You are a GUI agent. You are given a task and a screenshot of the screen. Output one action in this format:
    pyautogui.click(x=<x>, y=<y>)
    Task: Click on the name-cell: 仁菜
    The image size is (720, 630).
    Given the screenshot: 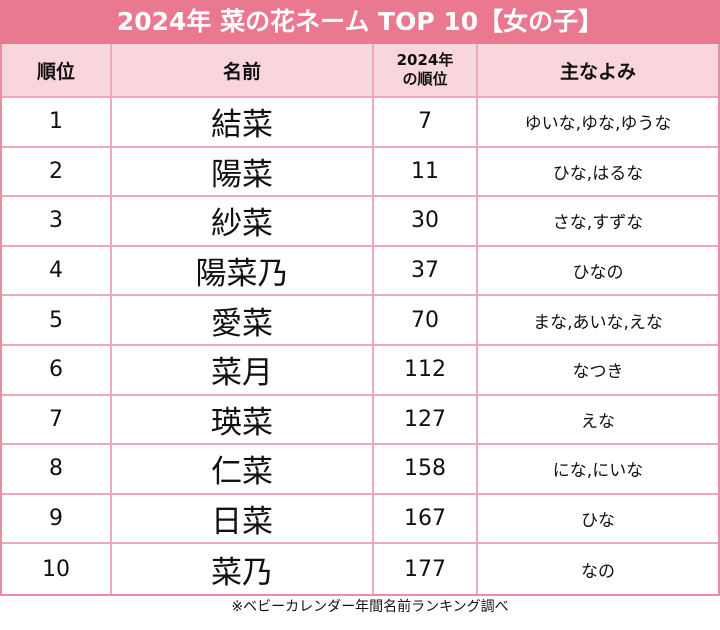 What is the action you would take?
    pyautogui.click(x=243, y=470)
    